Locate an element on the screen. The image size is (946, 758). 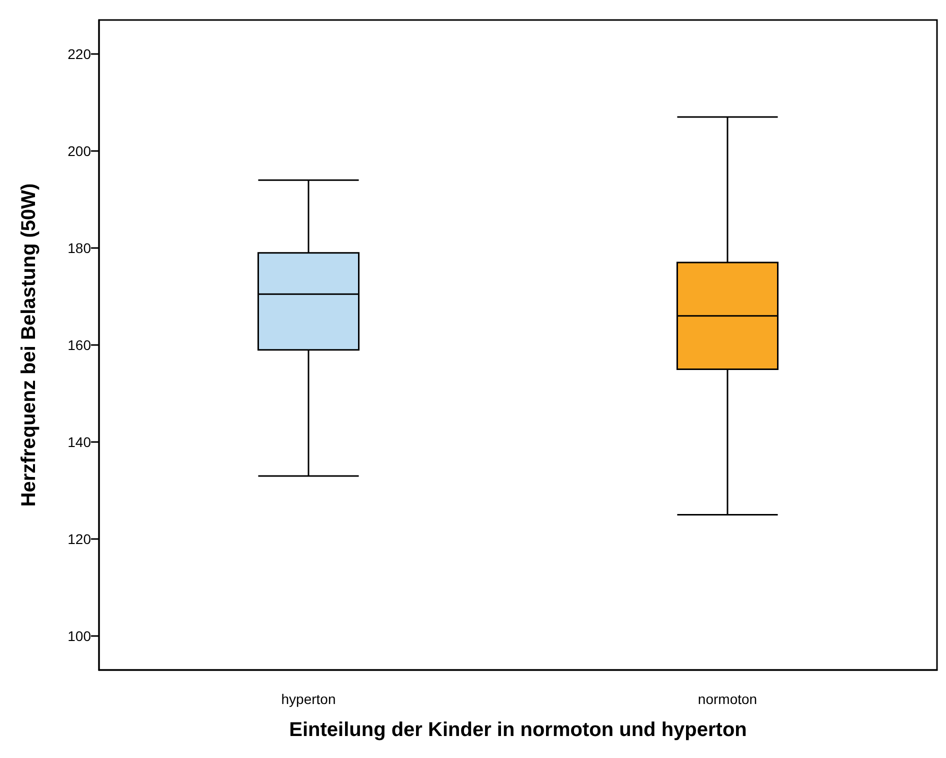
y-axis-title: Herzfrequenz bei Belastung (50W) is located at coordinates (29, 345).